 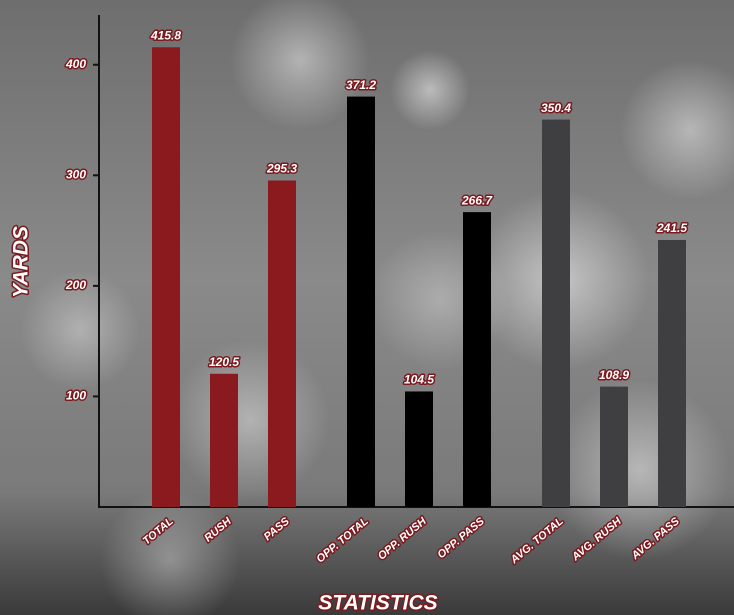 I want to click on x-tick-label: AVG. PASS, so click(x=656, y=539).